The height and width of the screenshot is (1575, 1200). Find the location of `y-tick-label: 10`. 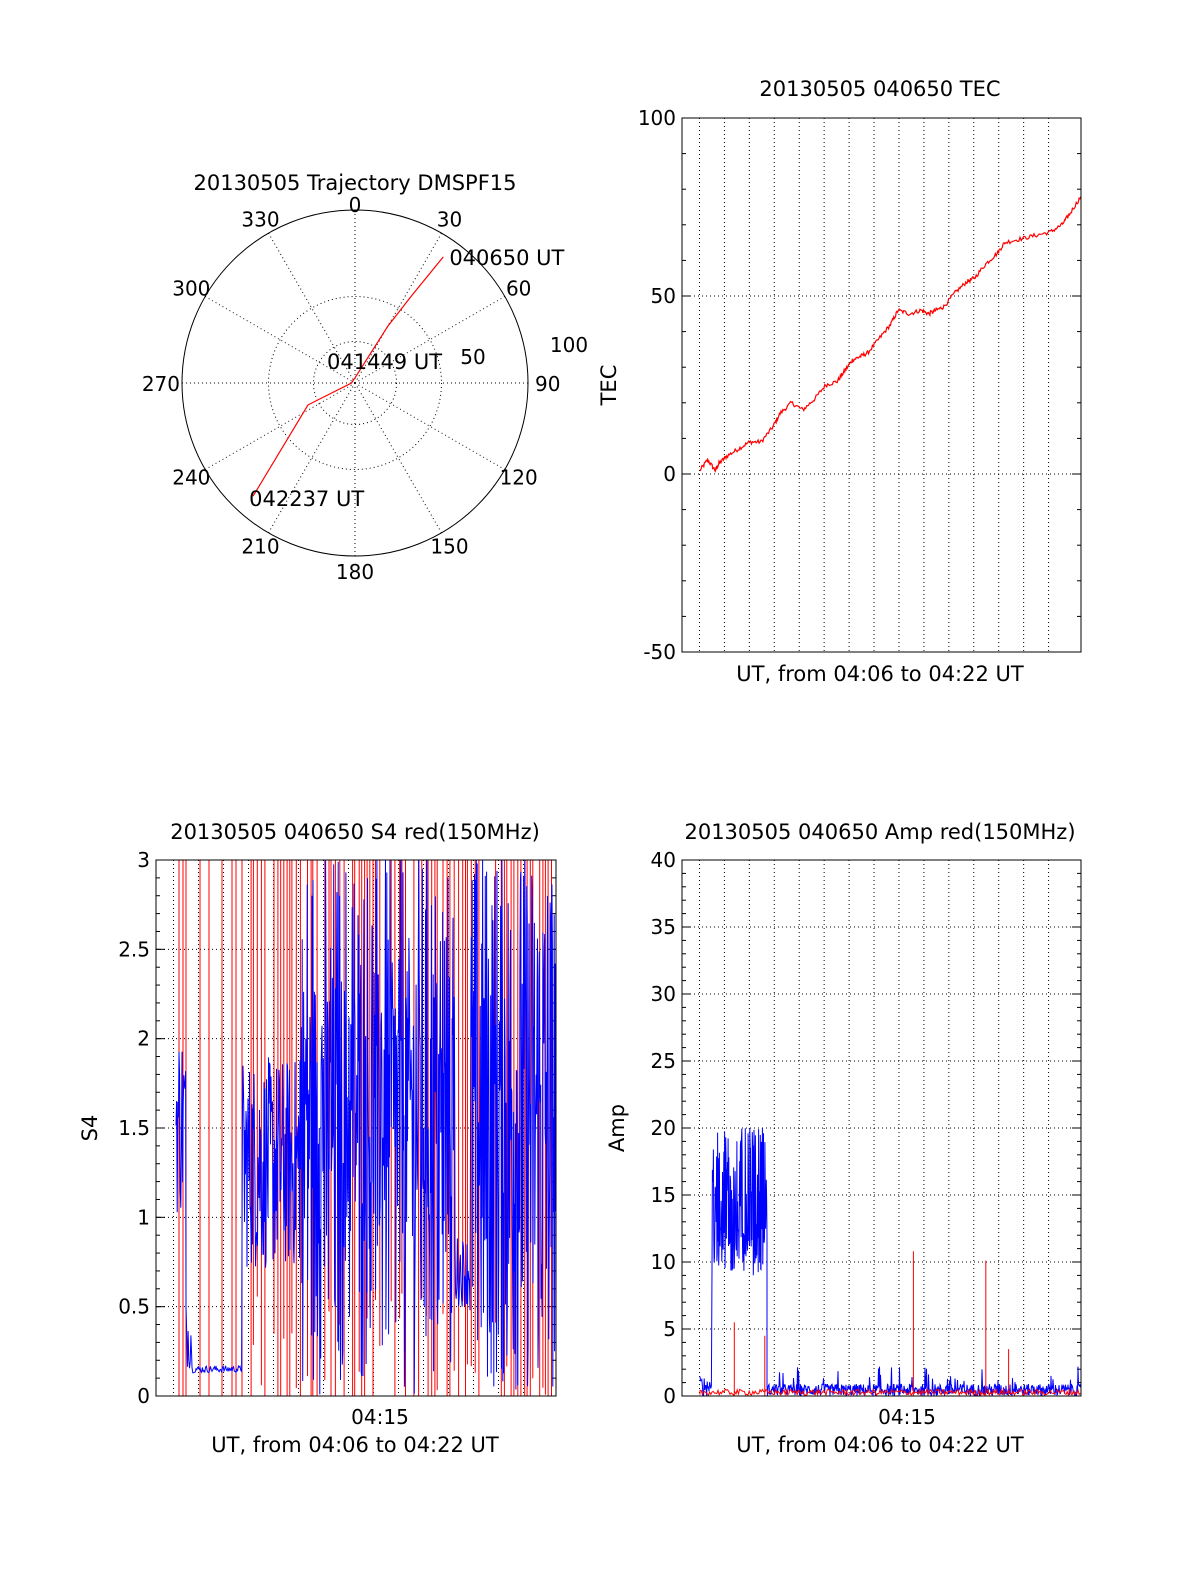

y-tick-label: 10 is located at coordinates (663, 1262).